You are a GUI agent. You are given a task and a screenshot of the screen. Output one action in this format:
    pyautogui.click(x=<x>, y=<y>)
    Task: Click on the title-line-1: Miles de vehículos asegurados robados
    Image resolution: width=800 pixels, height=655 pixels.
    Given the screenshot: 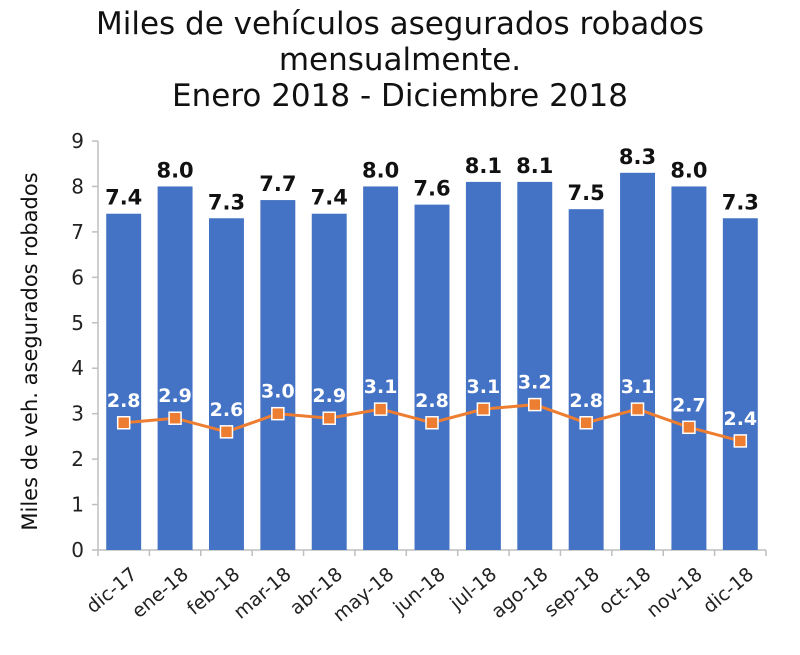 What is the action you would take?
    pyautogui.click(x=400, y=24)
    